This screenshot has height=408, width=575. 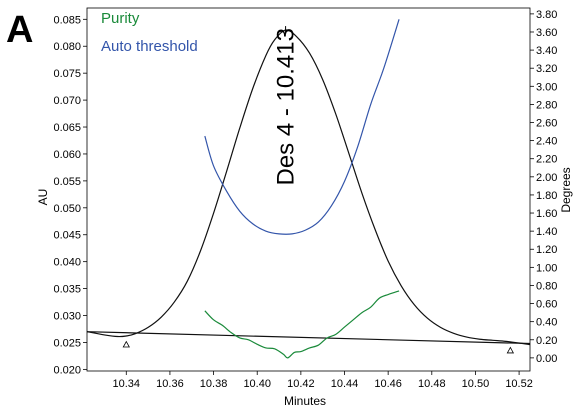 What do you see at coordinates (546, 105) in the screenshot?
I see `y2-tick-label: 2.80` at bounding box center [546, 105].